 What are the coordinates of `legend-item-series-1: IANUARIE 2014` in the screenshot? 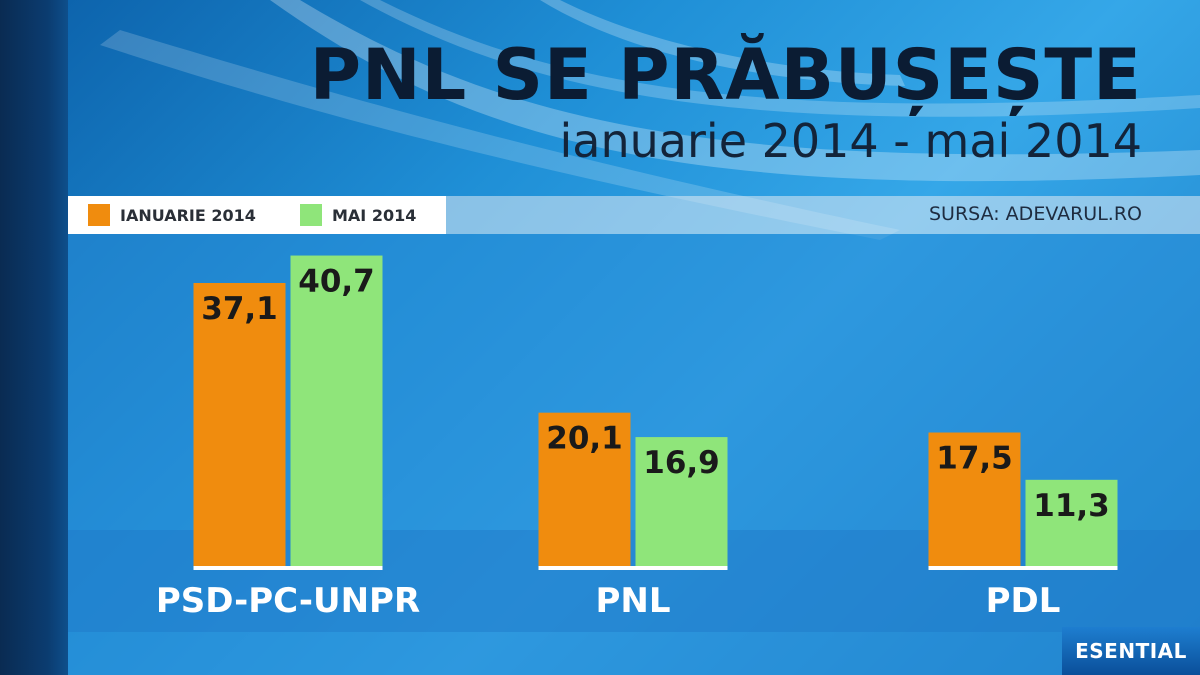 It's located at (172, 215).